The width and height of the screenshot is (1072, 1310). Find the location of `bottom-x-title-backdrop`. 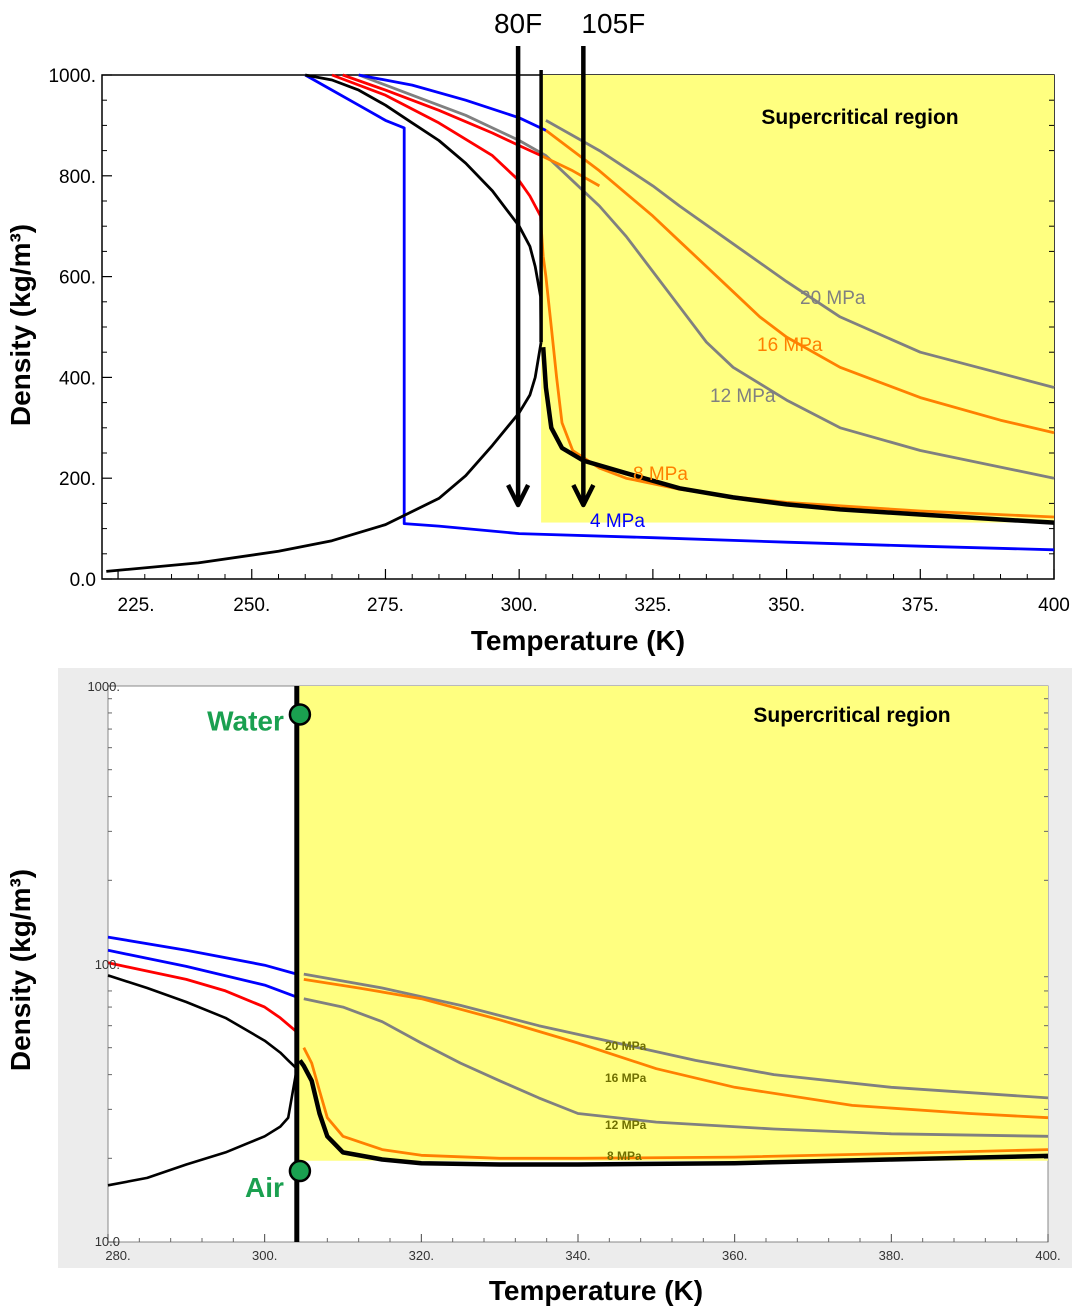

bottom-x-title-backdrop is located at coordinates (590, 1288).